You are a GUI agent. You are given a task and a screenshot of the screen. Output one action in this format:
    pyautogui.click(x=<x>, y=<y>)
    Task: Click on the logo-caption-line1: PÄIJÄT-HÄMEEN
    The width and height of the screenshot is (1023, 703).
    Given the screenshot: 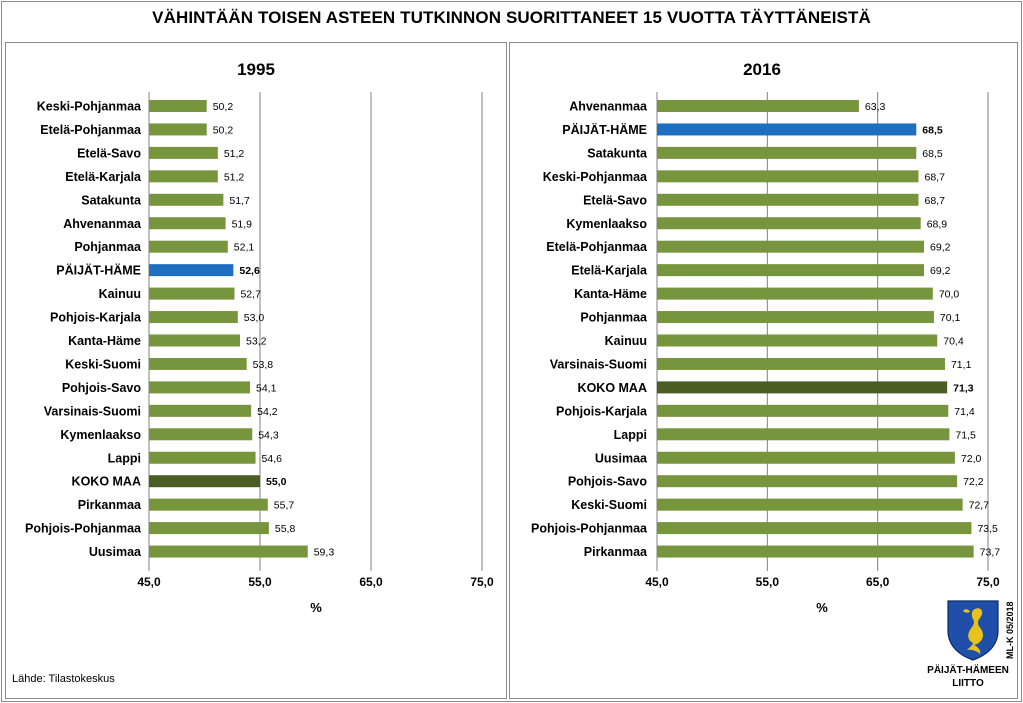 What is the action you would take?
    pyautogui.click(x=968, y=670)
    